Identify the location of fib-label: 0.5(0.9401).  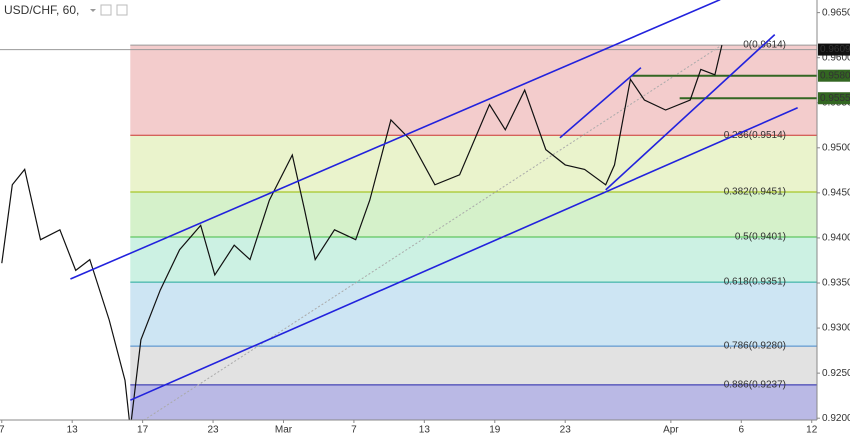
(760, 237).